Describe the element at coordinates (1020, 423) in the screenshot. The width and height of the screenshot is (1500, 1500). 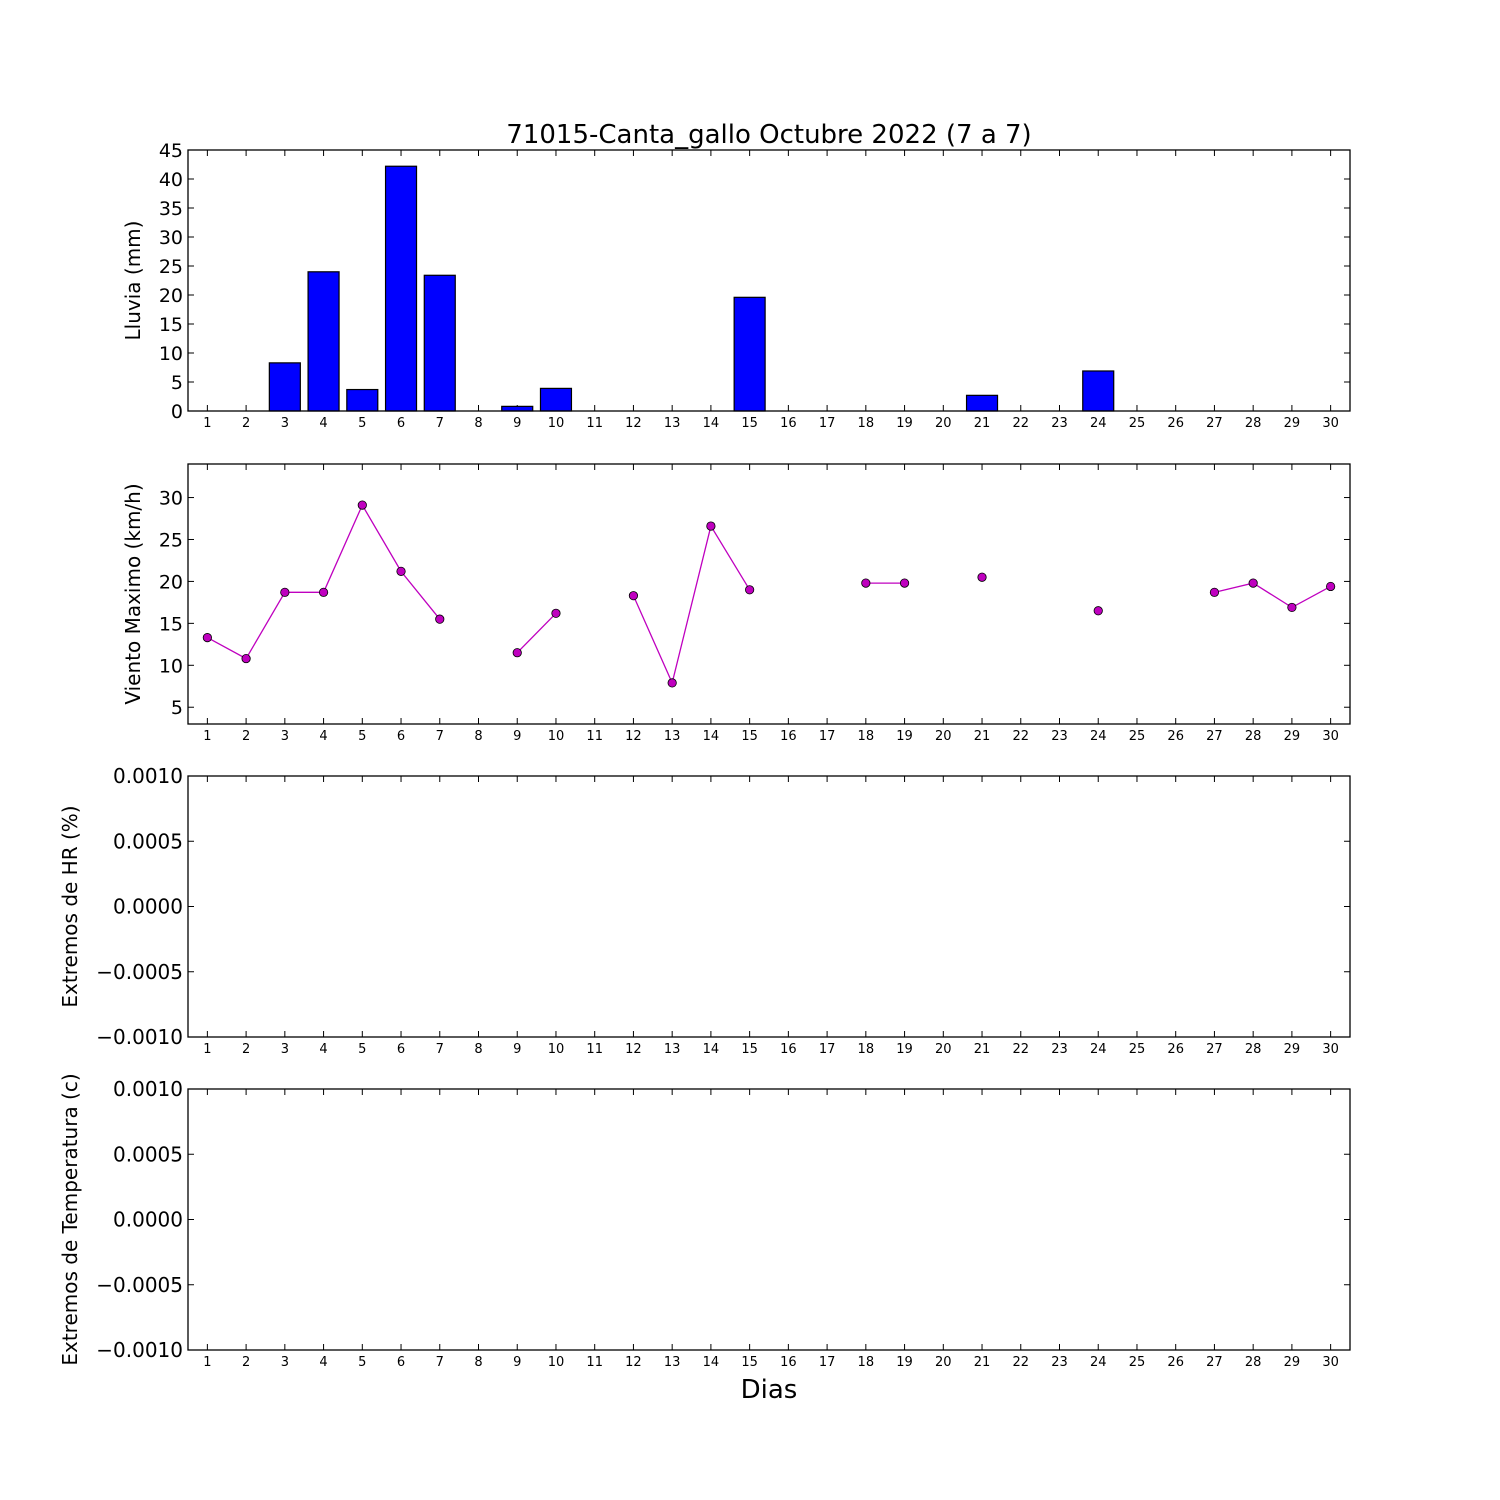
I see `x-tick-label: 22` at that location.